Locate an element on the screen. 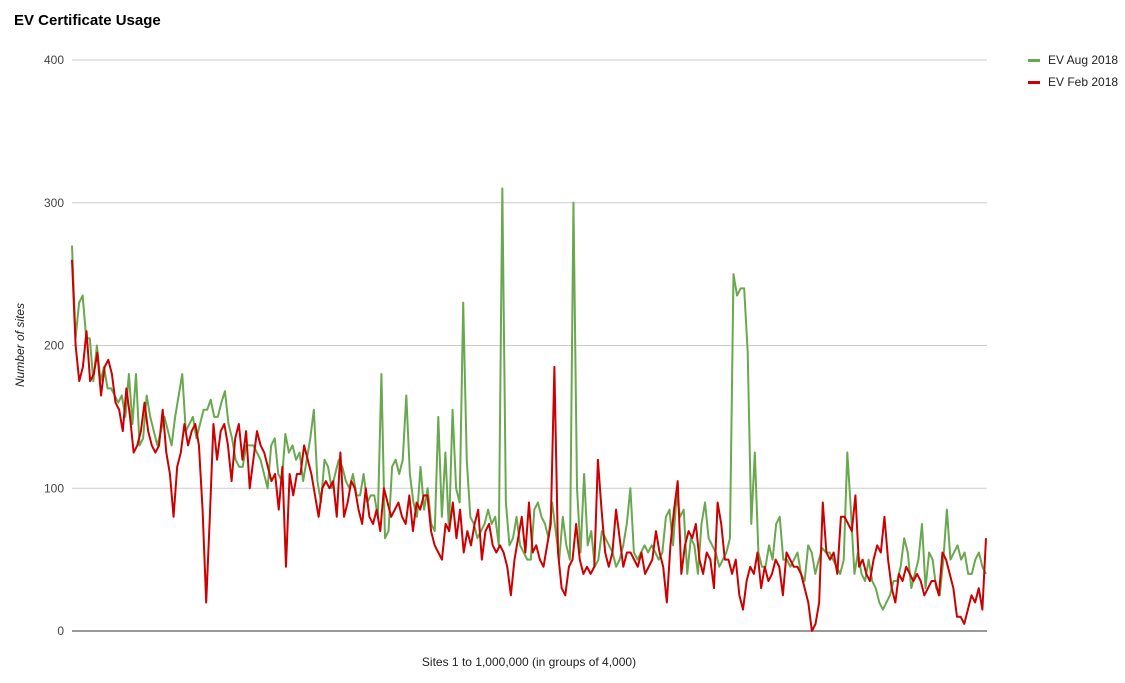 Image resolution: width=1125 pixels, height=683 pixels. legend-item-2: EV Feb 2018 is located at coordinates (1073, 82).